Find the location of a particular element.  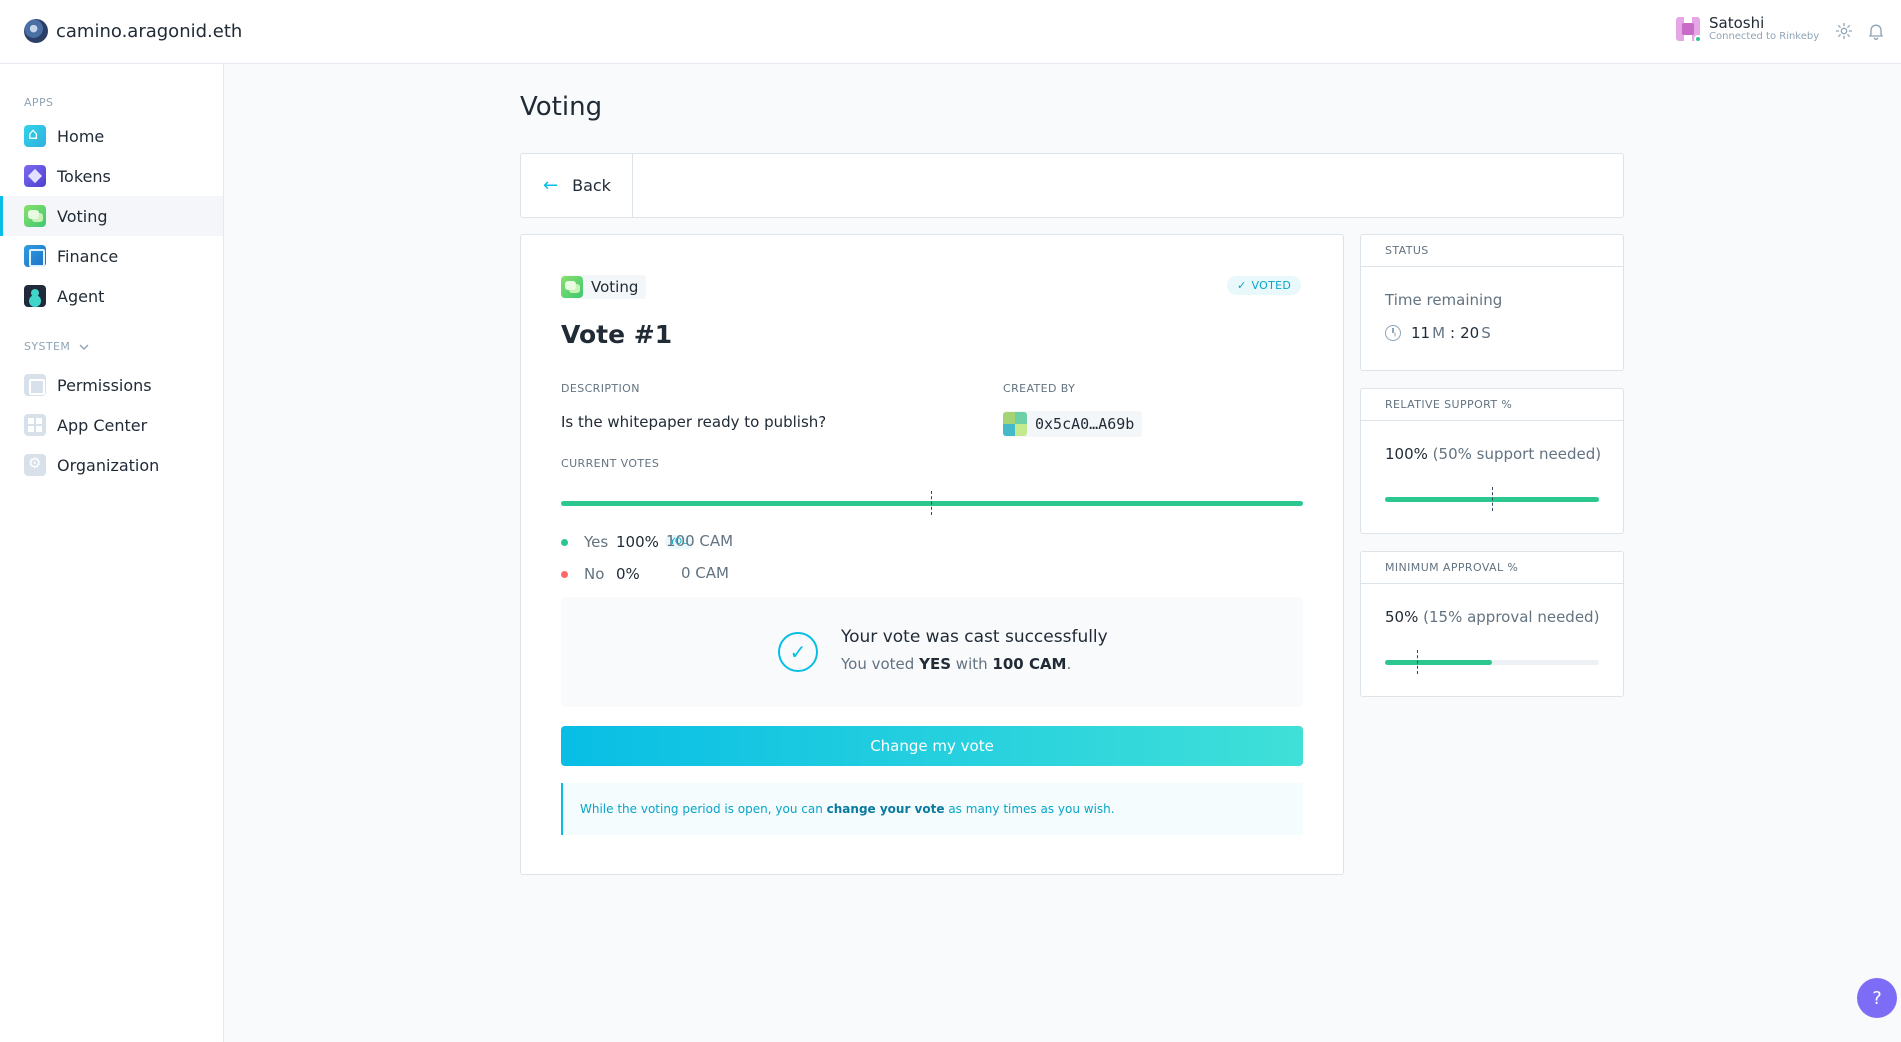

system-section-toggle: SYSTEM is located at coordinates (57, 346).